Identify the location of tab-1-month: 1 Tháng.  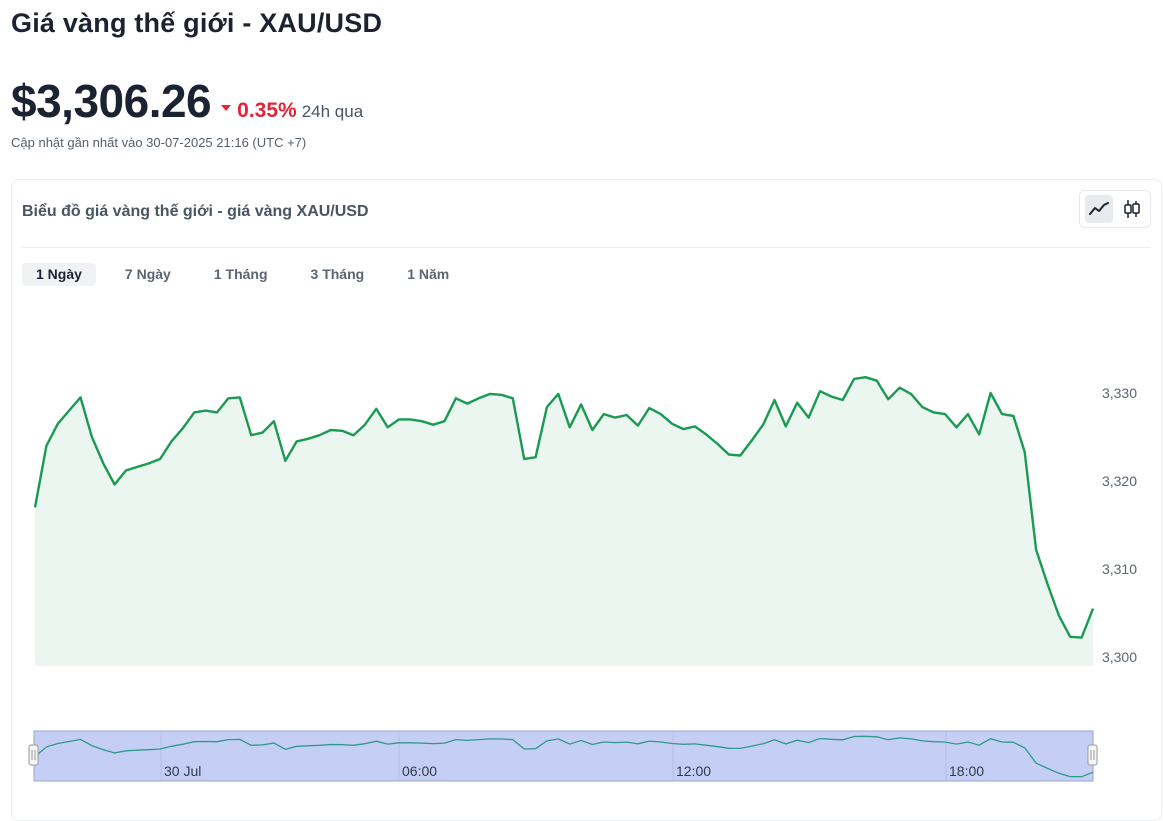
(240, 274).